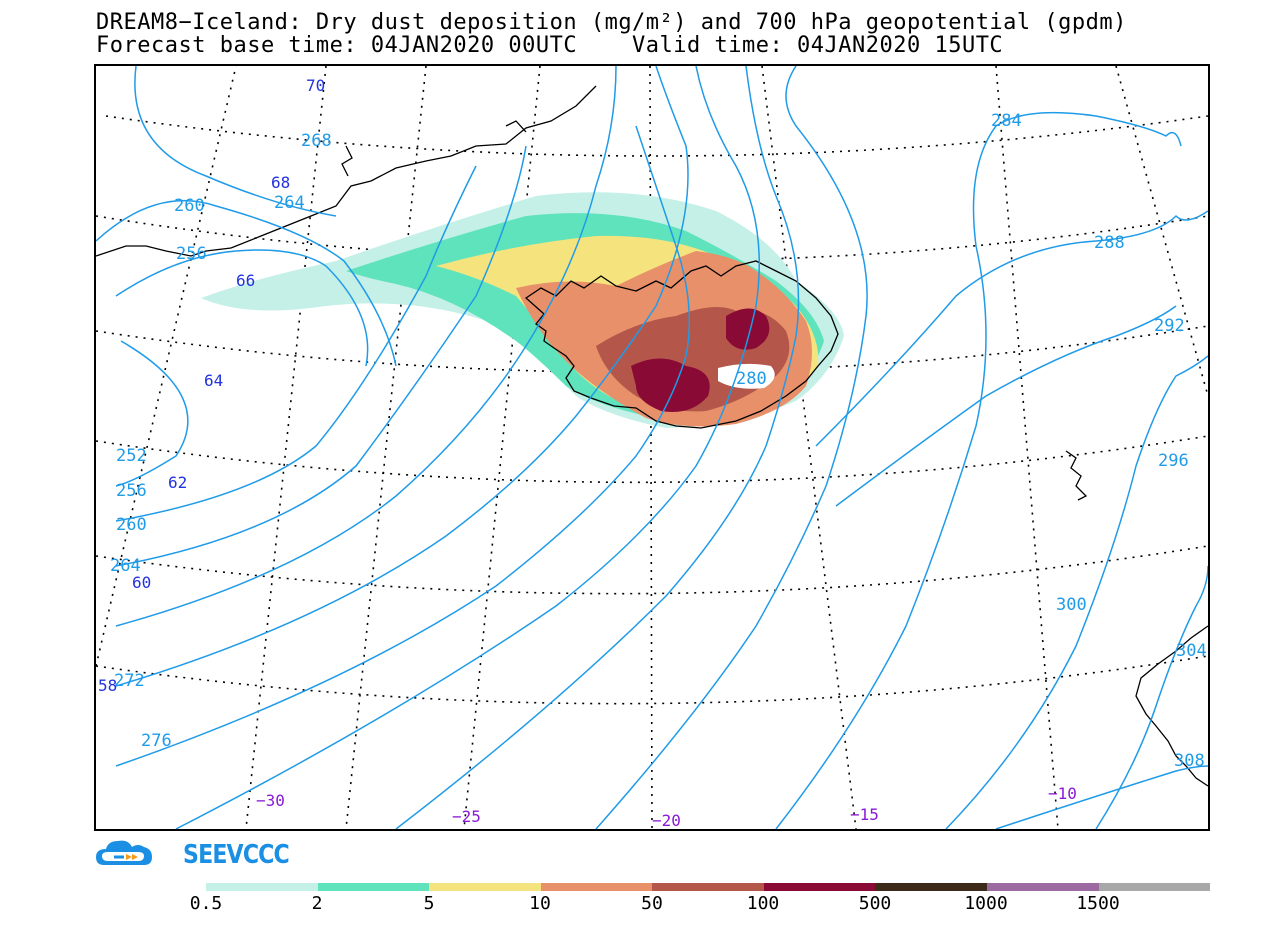 The image size is (1271, 925). I want to click on contour-label: 296, so click(1173, 461).